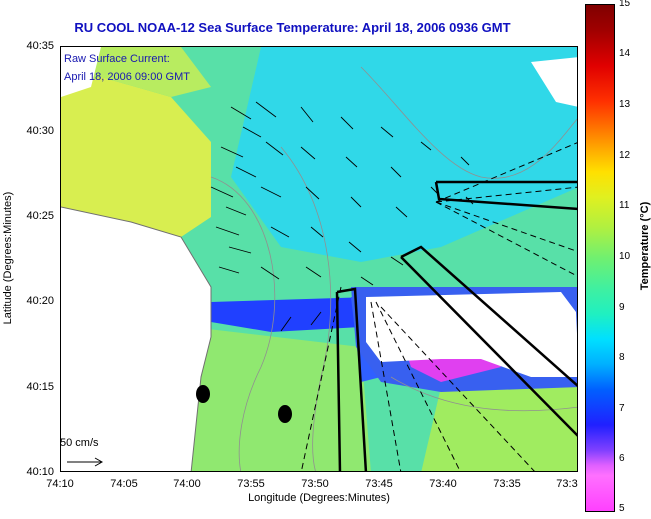 The image size is (651, 519). What do you see at coordinates (600, 258) in the screenshot?
I see `temperature-colorbar` at bounding box center [600, 258].